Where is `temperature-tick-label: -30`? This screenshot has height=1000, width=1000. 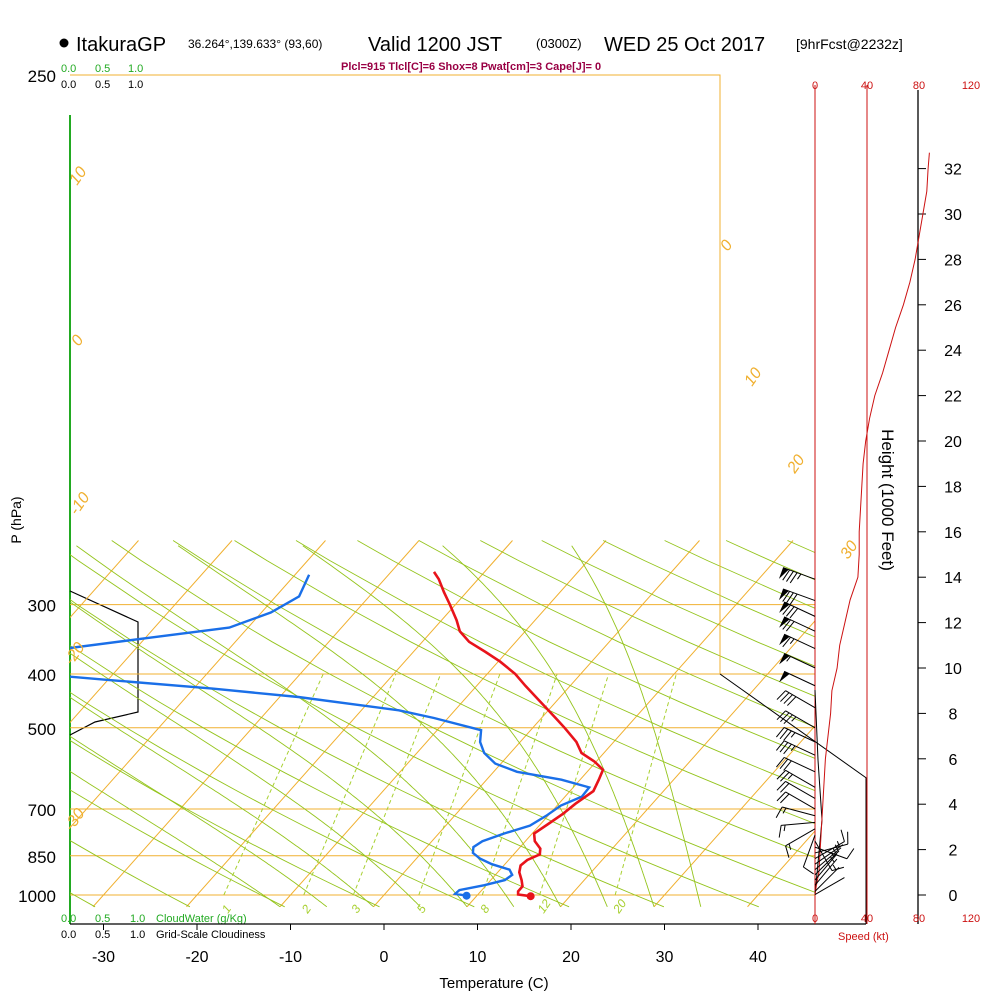 temperature-tick-label: -30 is located at coordinates (103, 957).